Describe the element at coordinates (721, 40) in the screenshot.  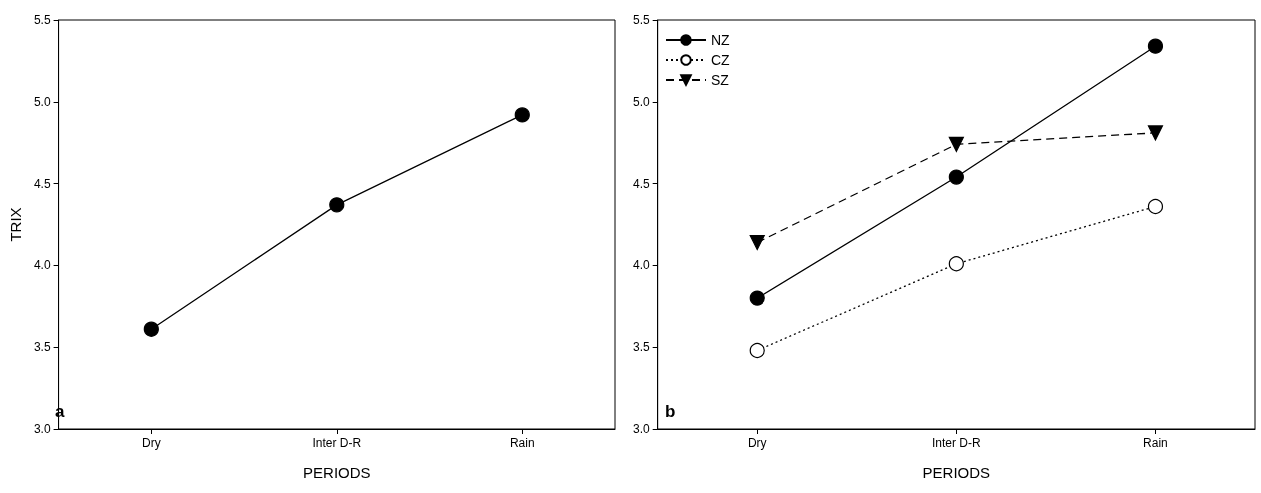
I see `legend-label: NZ` at that location.